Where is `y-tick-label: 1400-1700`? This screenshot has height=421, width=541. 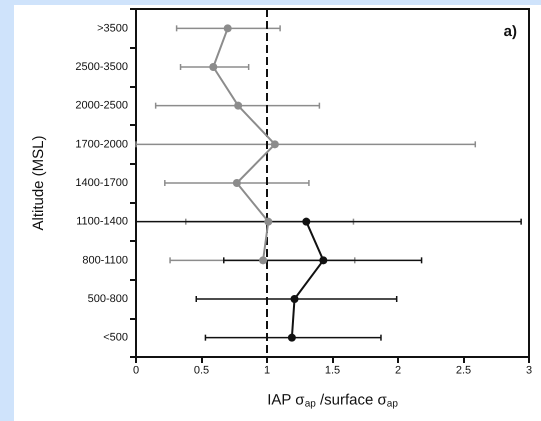
y-tick-label: 1400-1700 is located at coordinates (101, 183).